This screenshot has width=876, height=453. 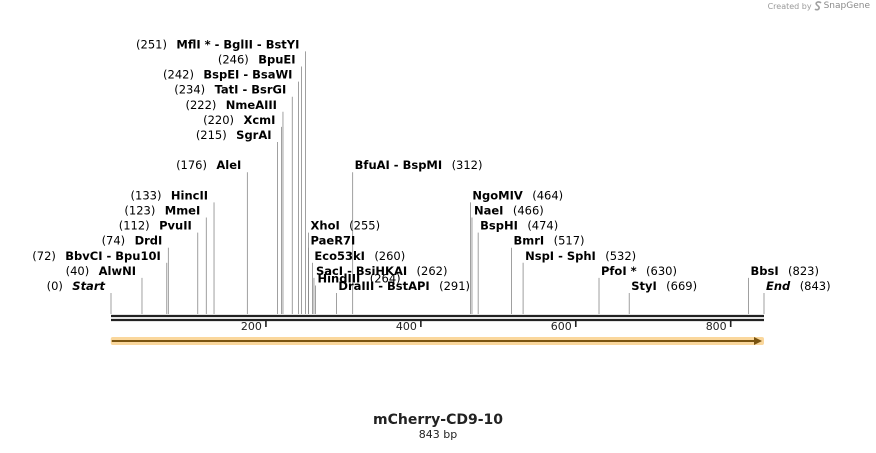 I want to click on site-position-bbsi: (823), so click(x=803, y=271).